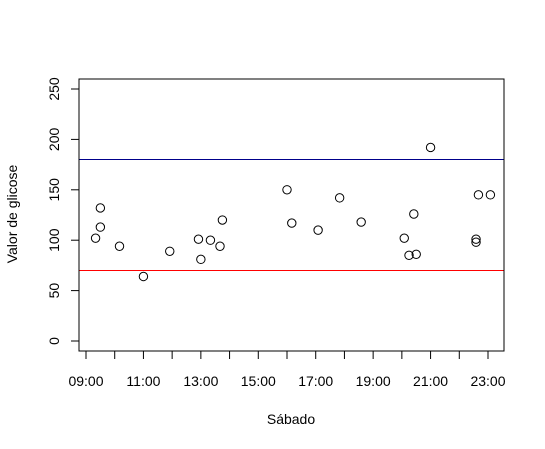 Image resolution: width=545 pixels, height=449 pixels. Describe the element at coordinates (487, 381) in the screenshot. I see `x-tick-label: 23:00` at that location.